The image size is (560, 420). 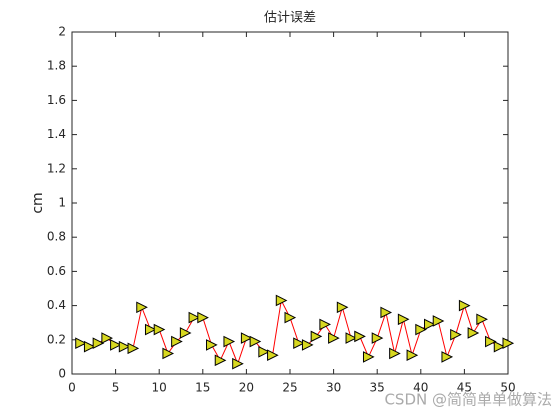 What do you see at coordinates (56, 237) in the screenshot?
I see `y-tick-label: 0.8` at bounding box center [56, 237].